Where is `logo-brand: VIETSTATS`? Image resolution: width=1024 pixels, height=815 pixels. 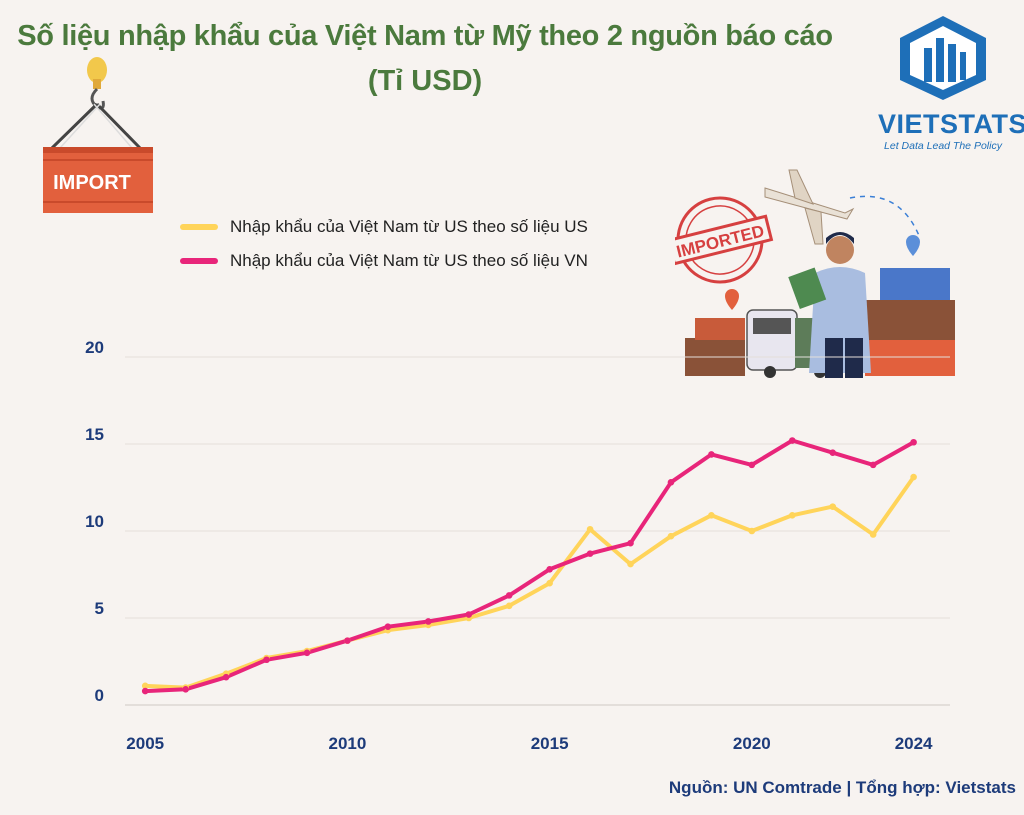 logo-brand: VIETSTATS is located at coordinates (951, 124).